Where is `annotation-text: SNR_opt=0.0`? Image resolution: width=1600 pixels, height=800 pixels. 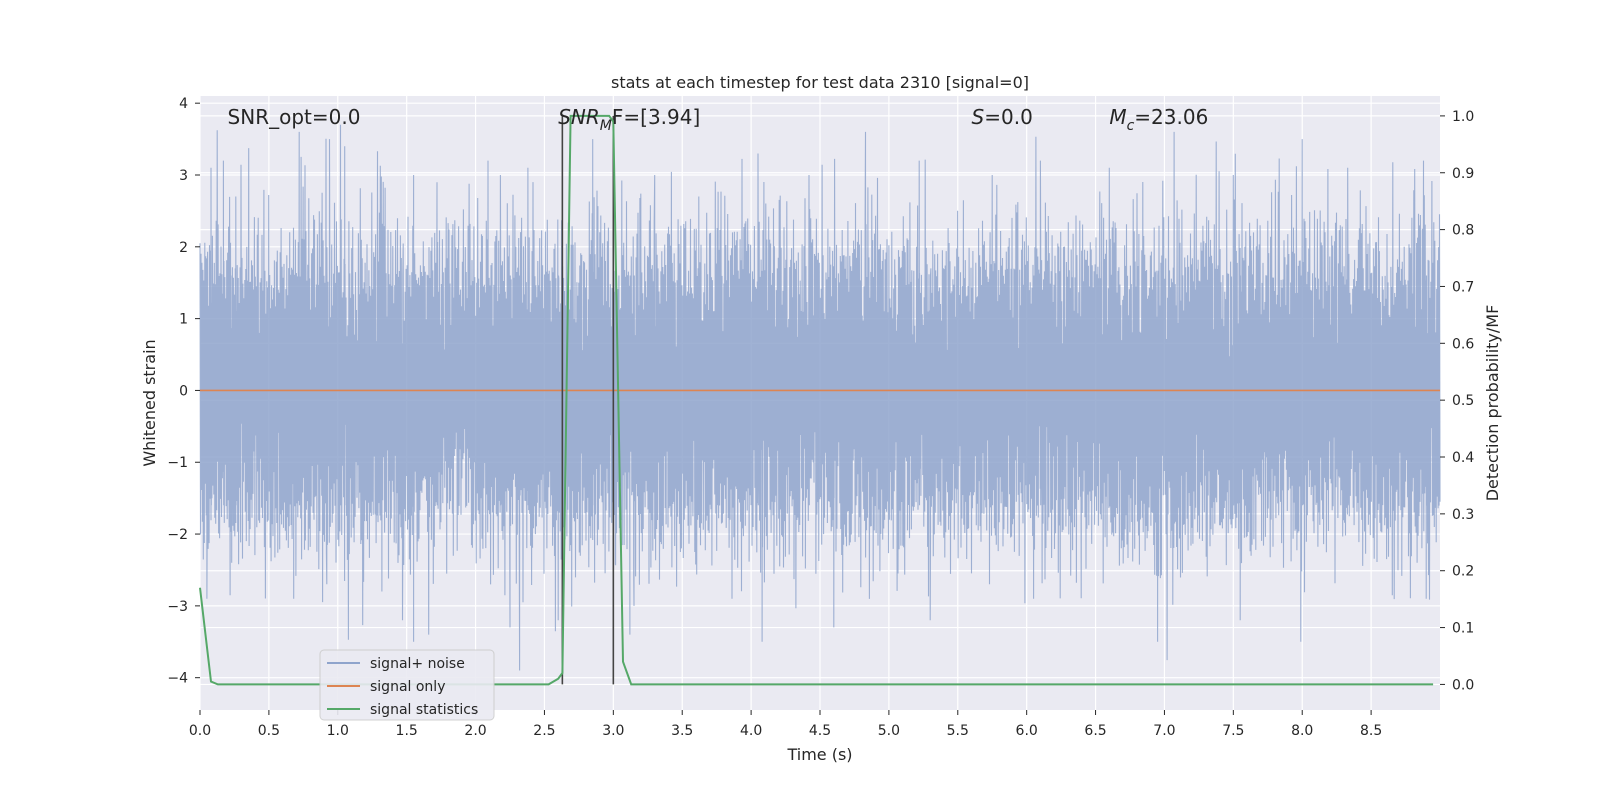 annotation-text: SNR_opt=0.0 is located at coordinates (294, 117).